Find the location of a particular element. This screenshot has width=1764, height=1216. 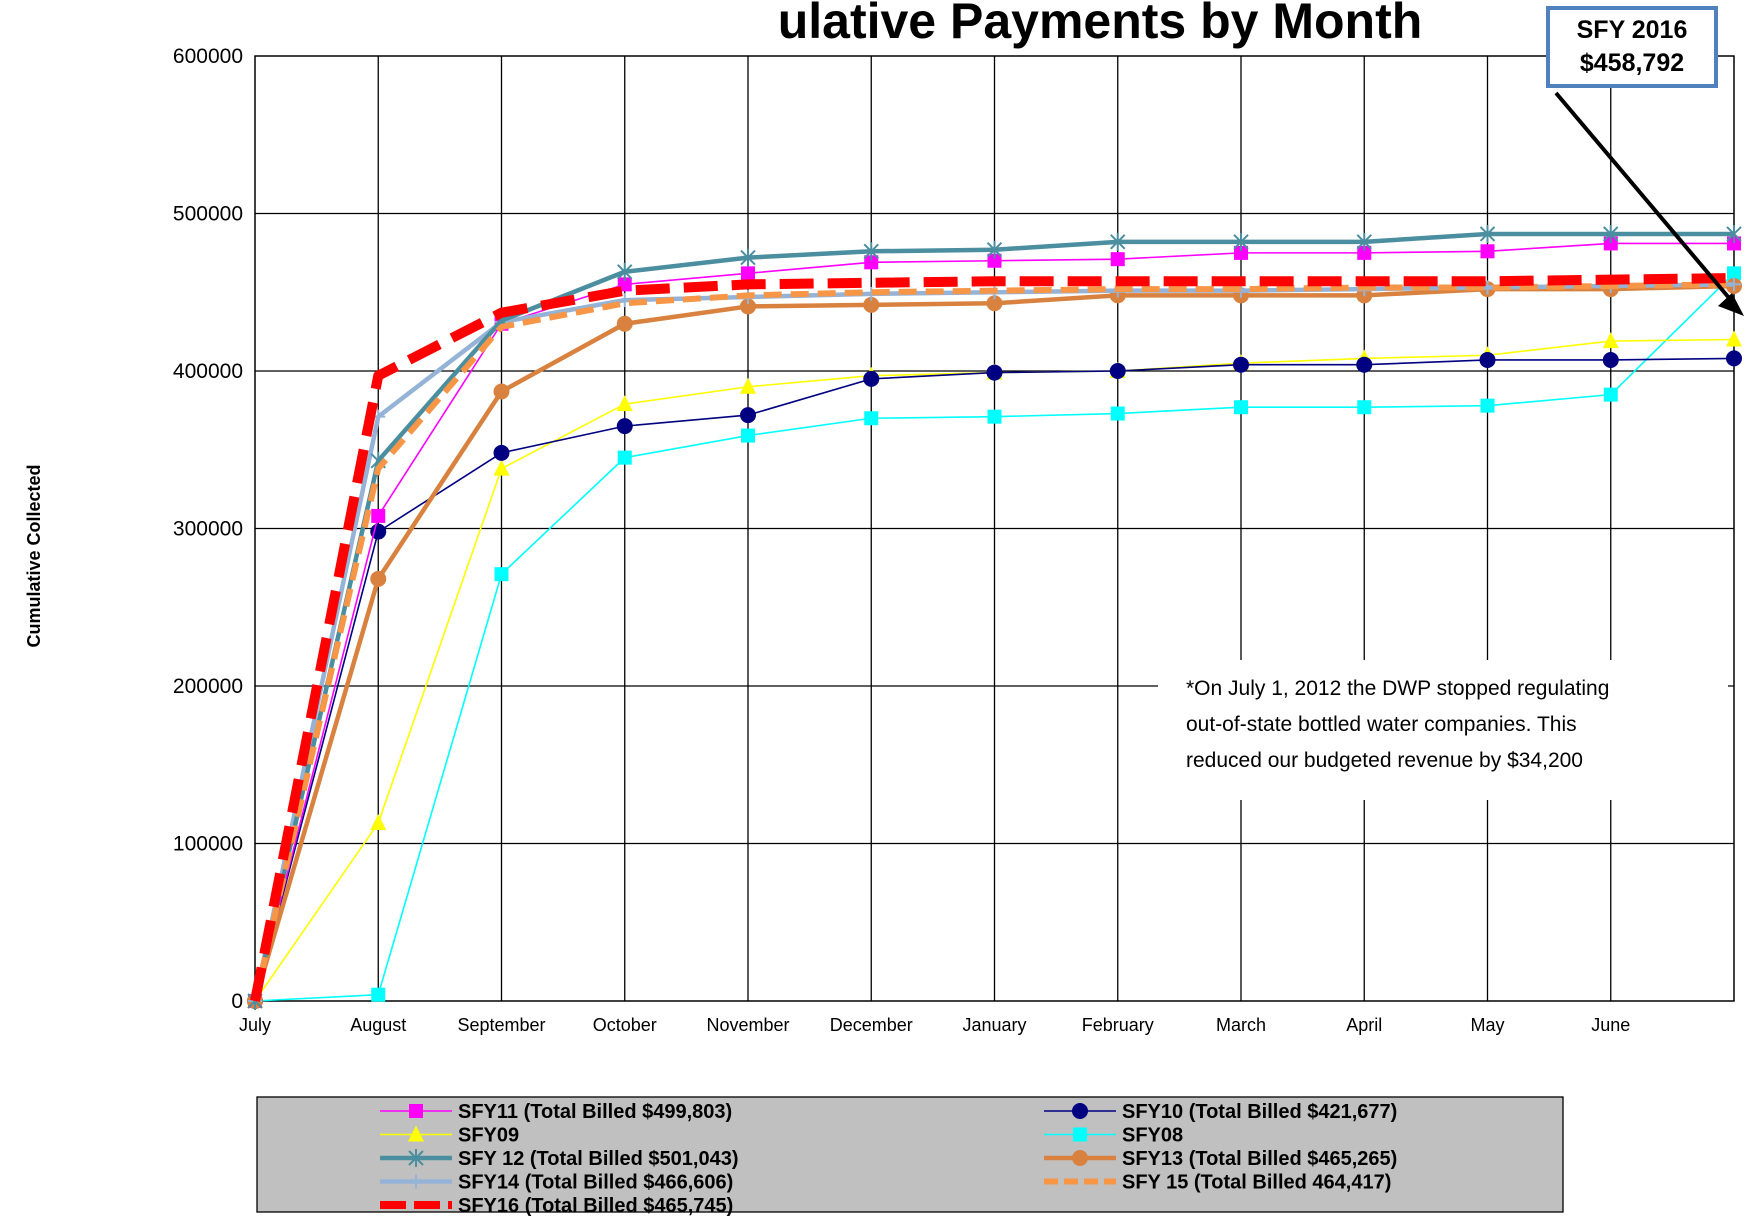

x-tick-label: May is located at coordinates (1487, 1025).